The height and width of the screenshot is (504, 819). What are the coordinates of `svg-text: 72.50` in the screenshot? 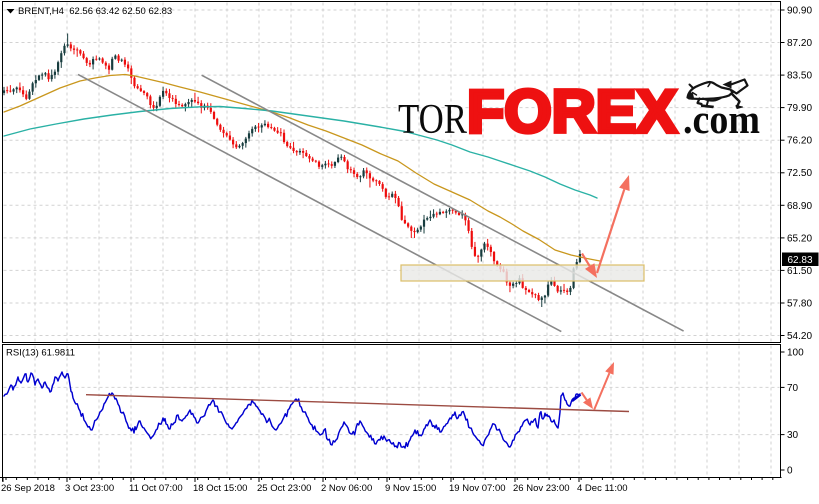 It's located at (799, 173).